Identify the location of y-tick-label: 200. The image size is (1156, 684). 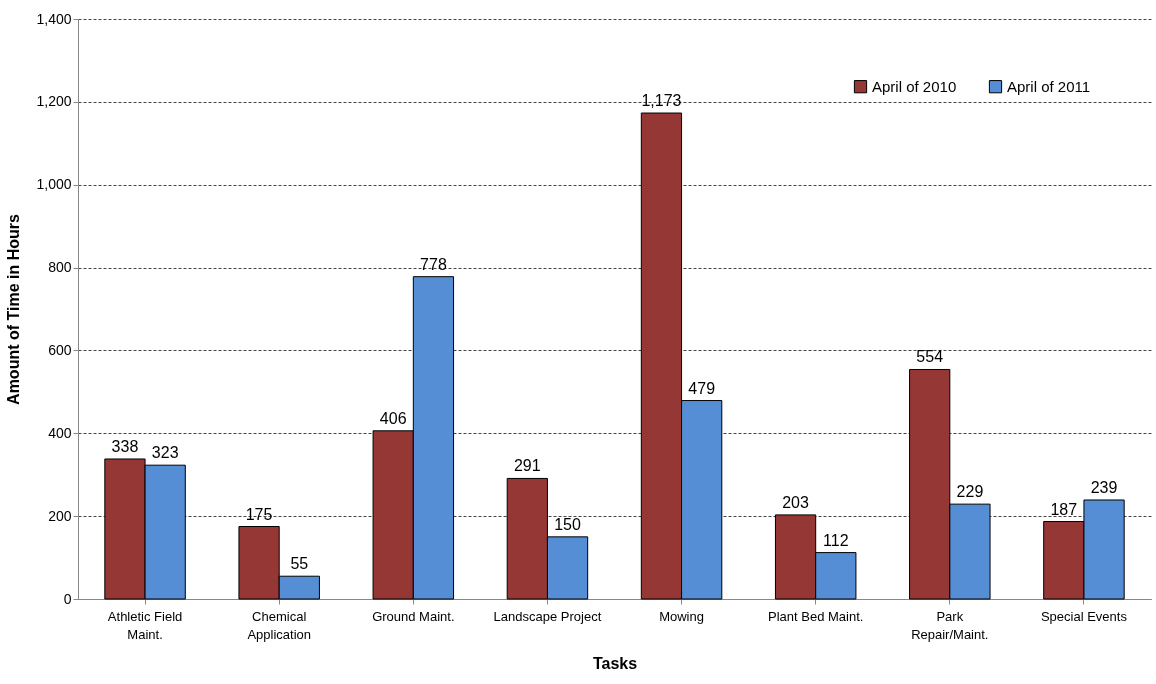
(60, 515).